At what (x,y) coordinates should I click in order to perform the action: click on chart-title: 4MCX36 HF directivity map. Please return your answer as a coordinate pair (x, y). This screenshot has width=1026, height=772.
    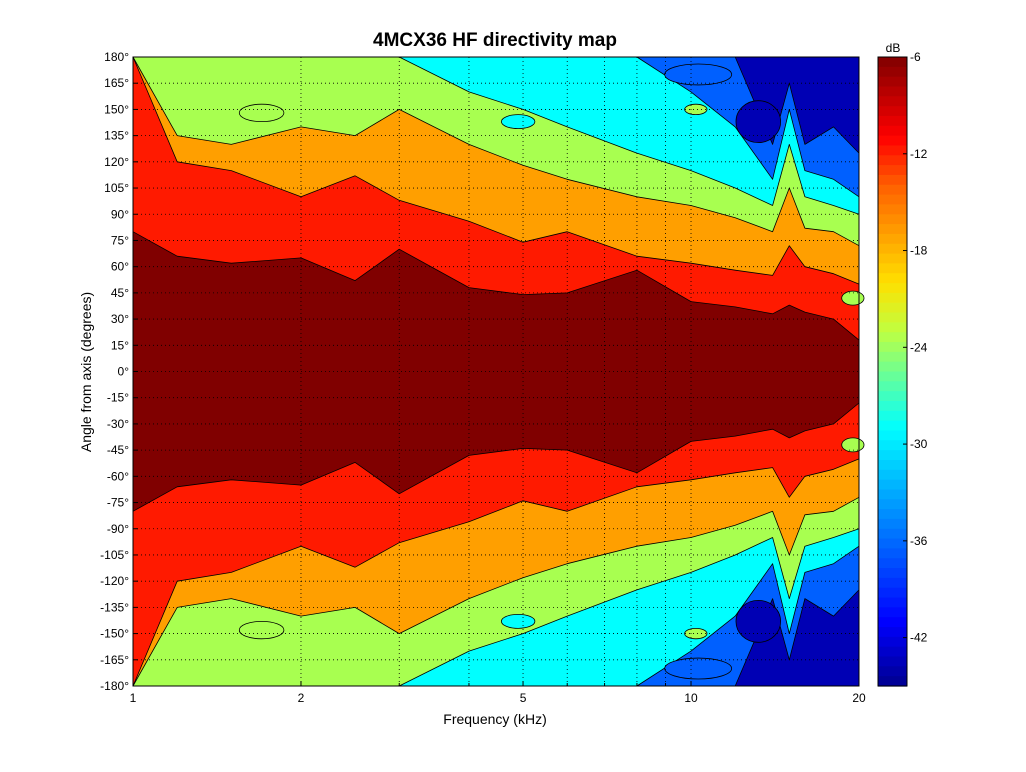
    Looking at the image, I should click on (495, 40).